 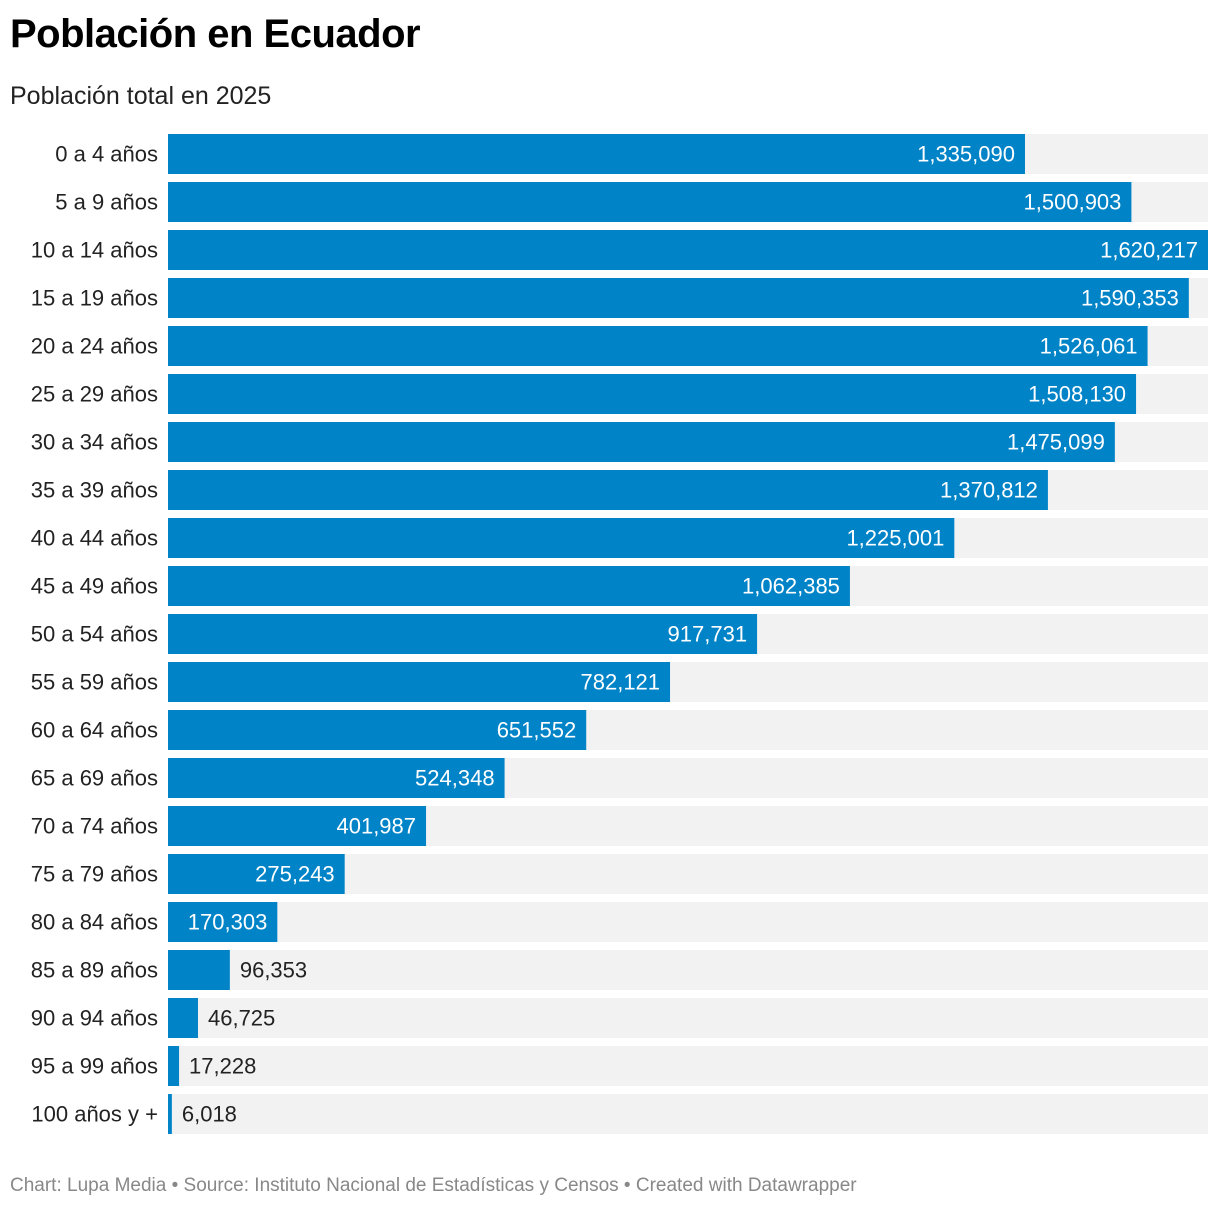 I want to click on data-label: 17,228, so click(x=222, y=1066).